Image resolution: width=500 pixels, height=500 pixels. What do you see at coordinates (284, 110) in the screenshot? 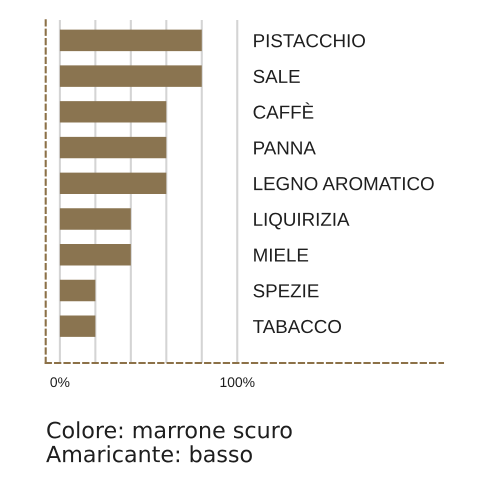
I see `y-tick-label: CAFFÈ` at bounding box center [284, 110].